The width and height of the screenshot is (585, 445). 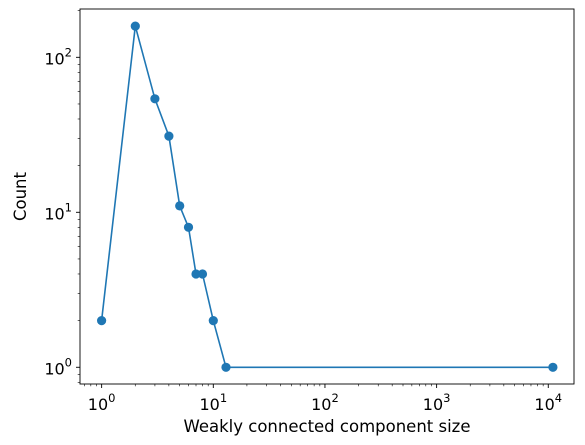 I want to click on y-axis-title: Count, so click(x=20, y=196).